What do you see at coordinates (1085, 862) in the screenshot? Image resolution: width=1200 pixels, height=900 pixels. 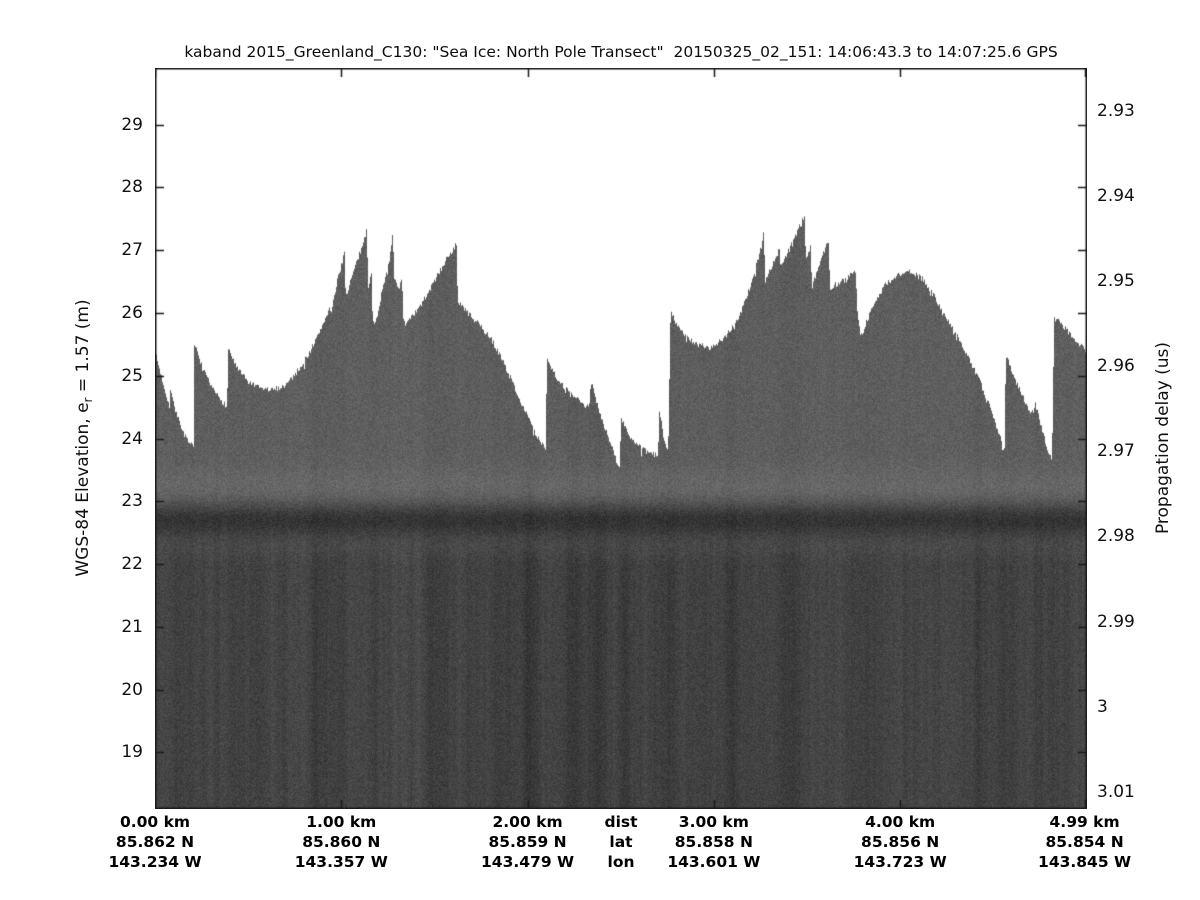 I see `x-tick-longitude: 143.845 W` at bounding box center [1085, 862].